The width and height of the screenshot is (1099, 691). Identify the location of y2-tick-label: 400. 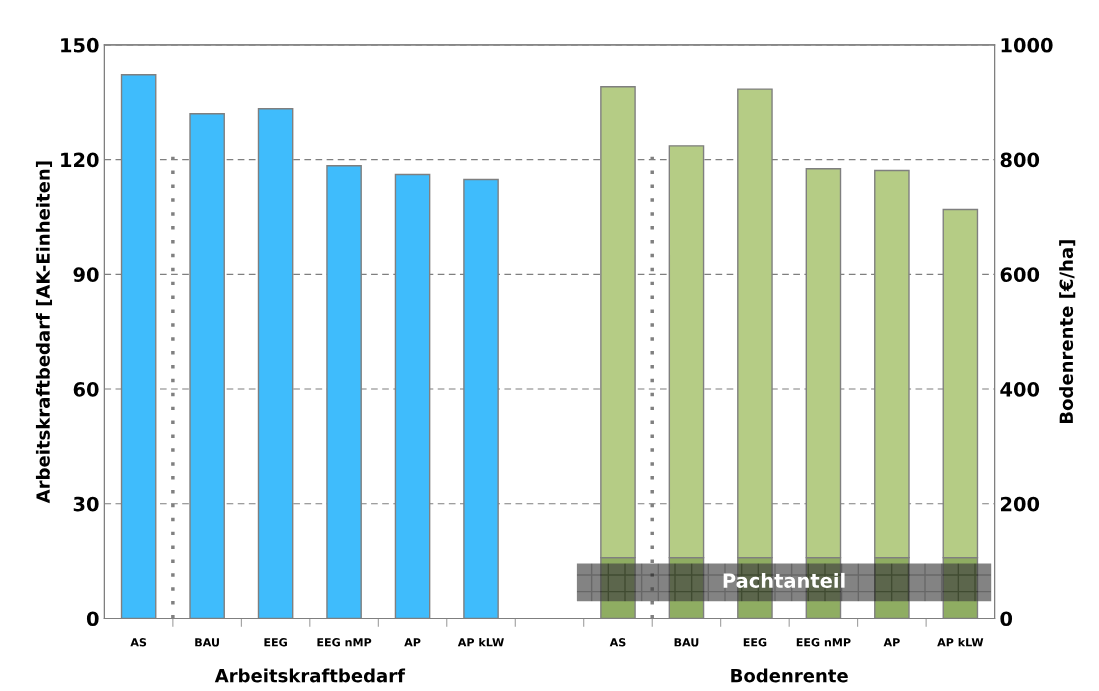
(1020, 389).